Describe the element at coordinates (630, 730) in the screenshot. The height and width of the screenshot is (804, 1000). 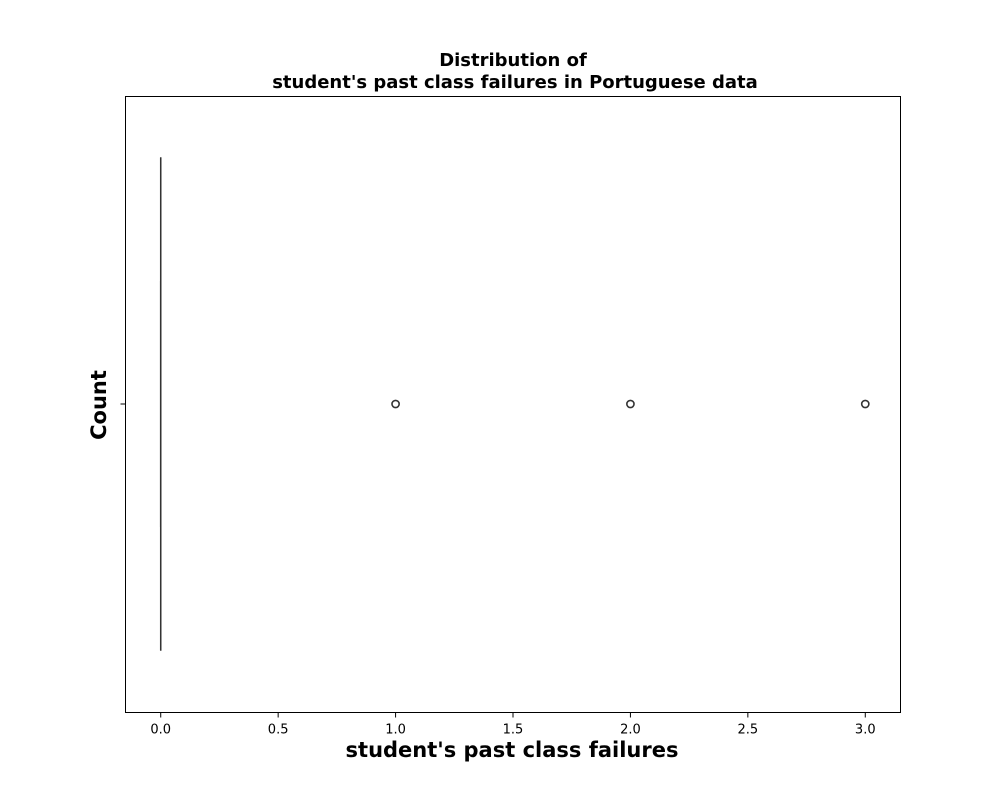
I see `x-tick-label: 2.0` at that location.